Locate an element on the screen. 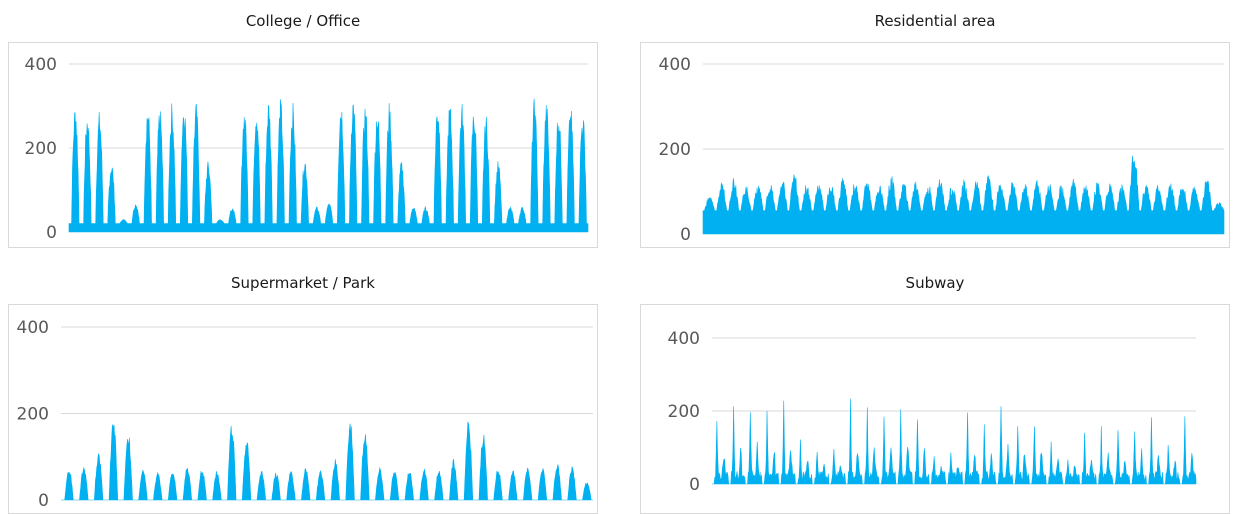 The height and width of the screenshot is (514, 1233). chart-svg: 0 200 400 is located at coordinates (932, 412).